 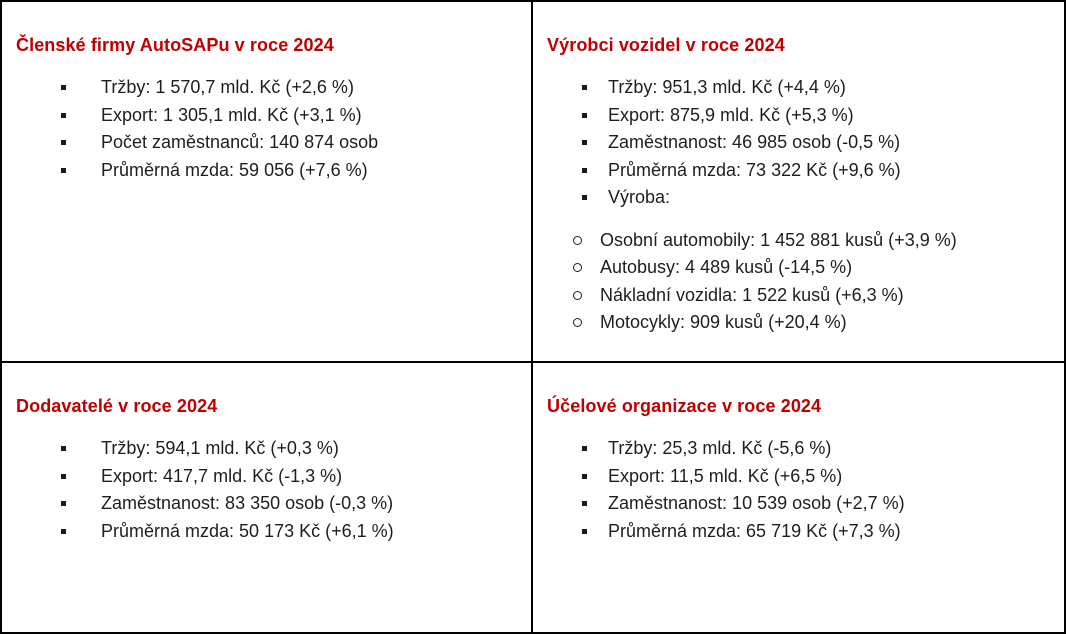 I want to click on list-item: Tržby: 1 570,7 mld. Kč (+2,6 %), so click(x=269, y=88).